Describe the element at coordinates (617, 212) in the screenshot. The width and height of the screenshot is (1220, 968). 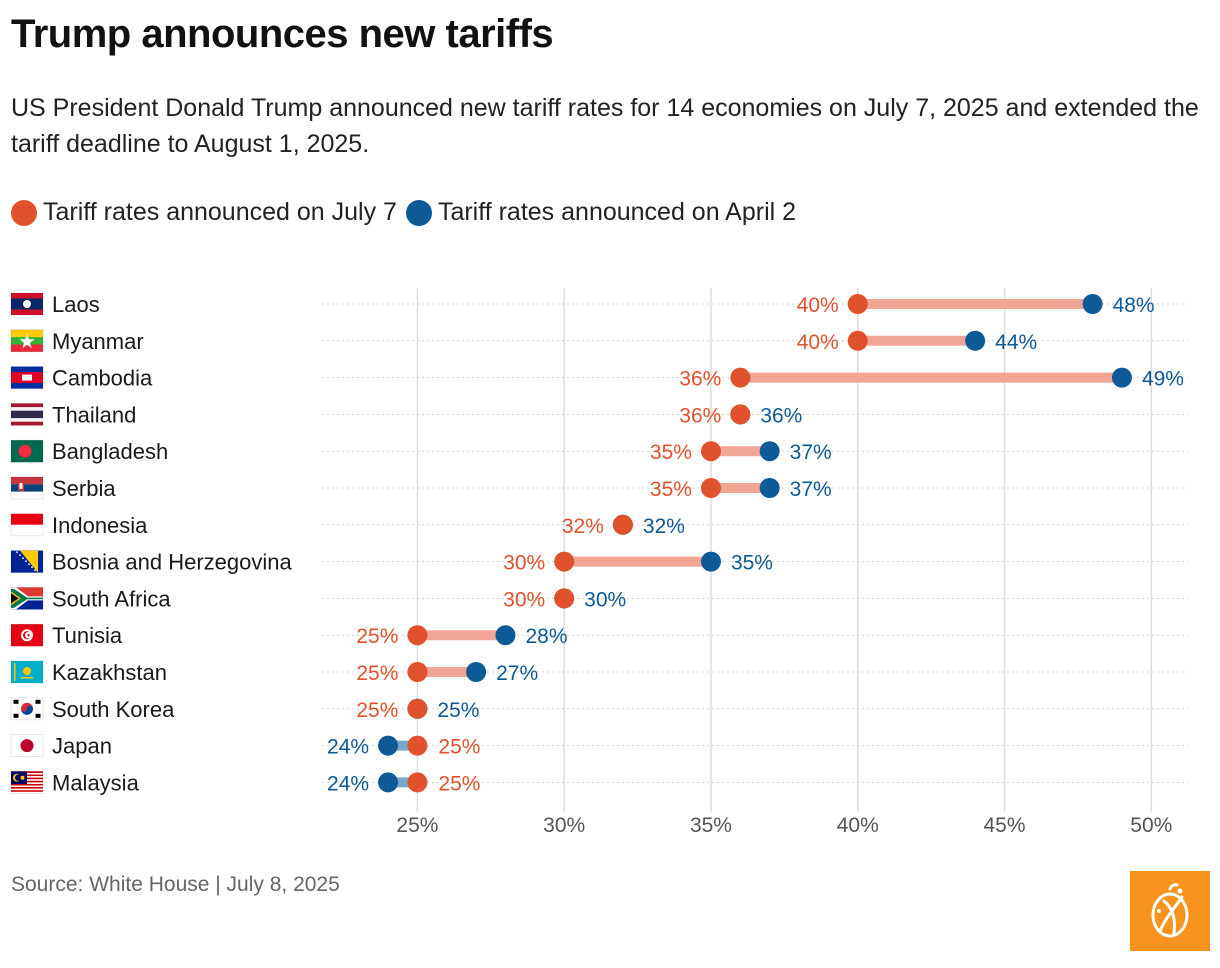
I see `legend-label-april: Tariff rates announced on April 2` at that location.